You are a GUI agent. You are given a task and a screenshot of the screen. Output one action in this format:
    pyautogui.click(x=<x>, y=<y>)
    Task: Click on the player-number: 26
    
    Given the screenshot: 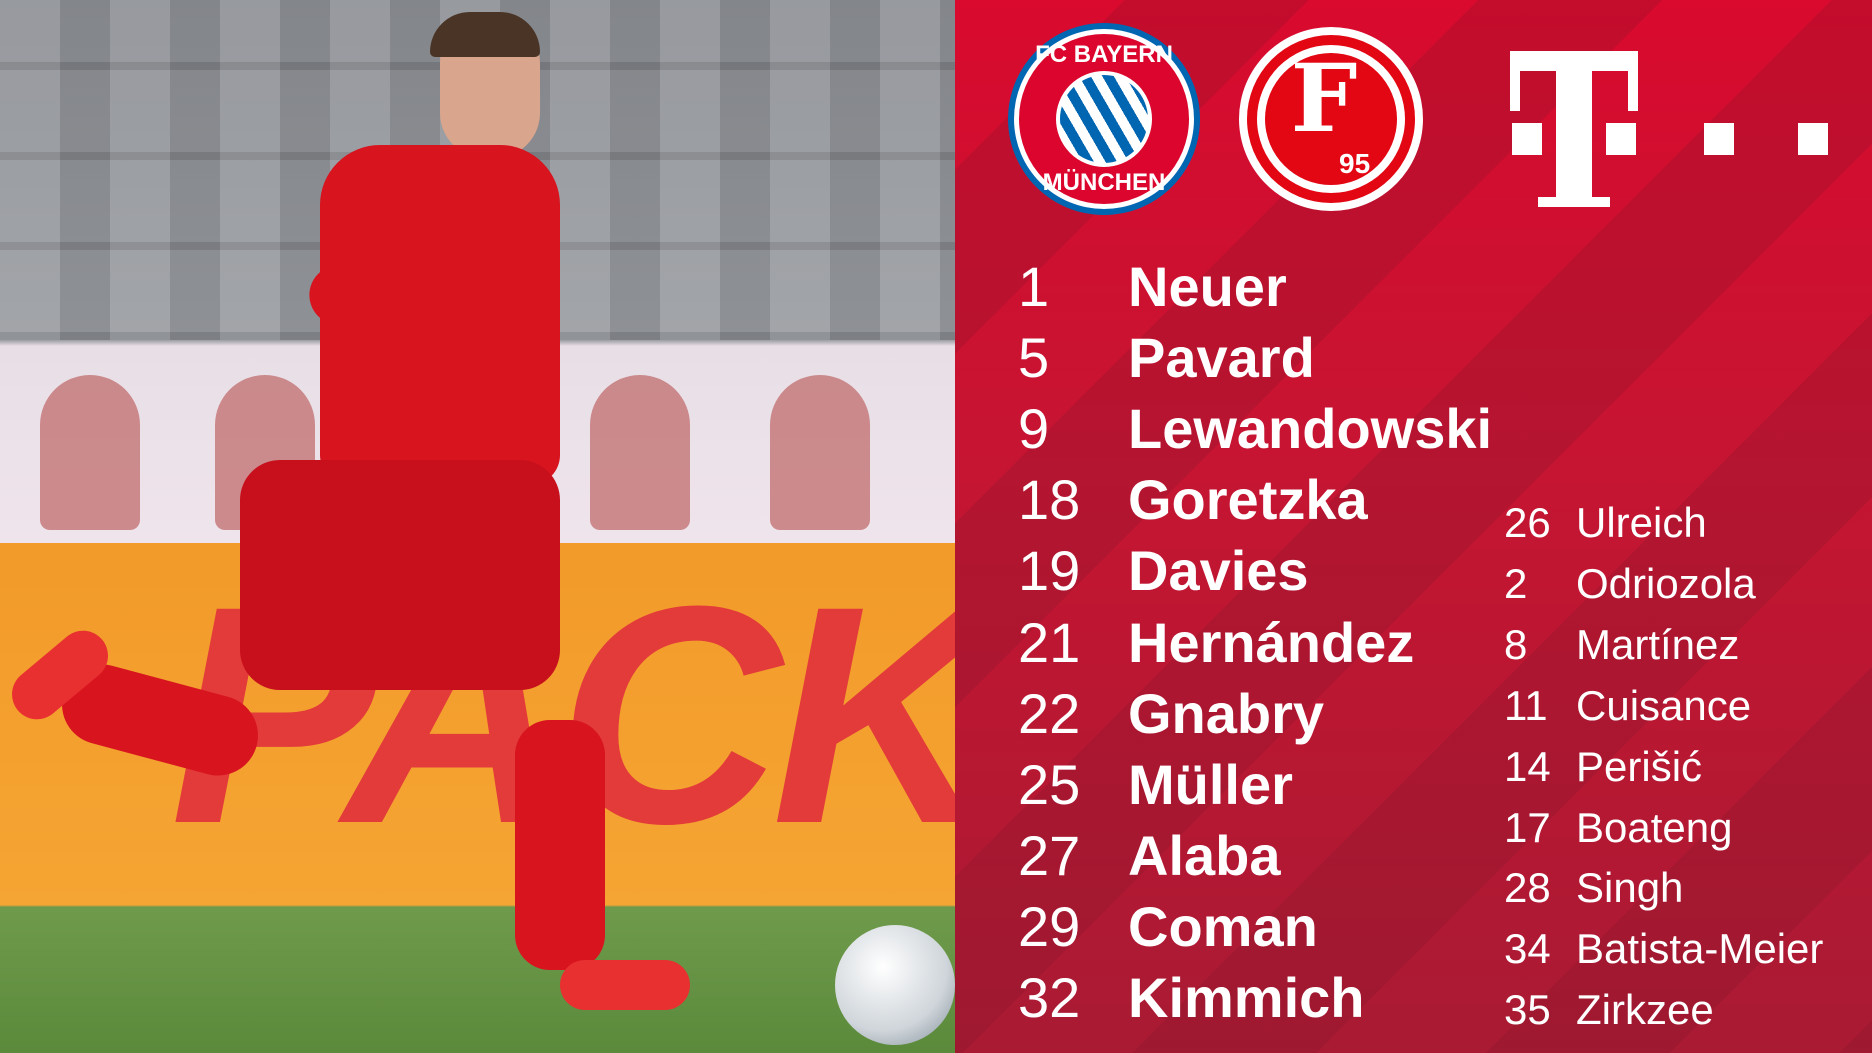 What is the action you would take?
    pyautogui.click(x=1527, y=522)
    